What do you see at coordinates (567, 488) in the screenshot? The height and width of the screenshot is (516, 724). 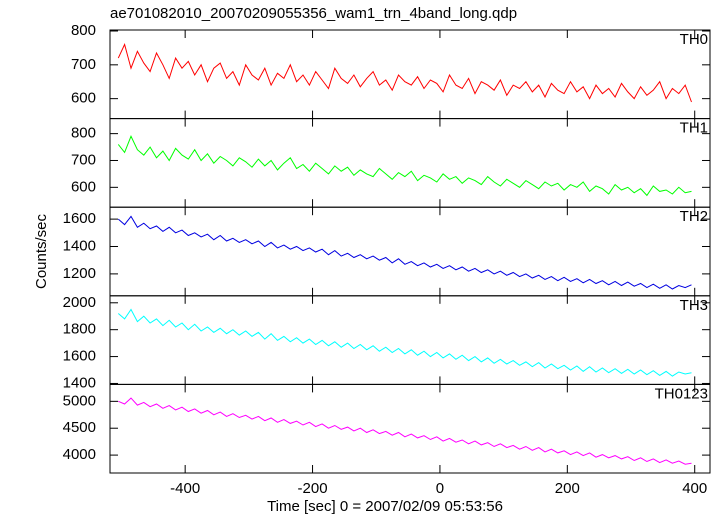 I see `x-tick-label: 200` at bounding box center [567, 488].